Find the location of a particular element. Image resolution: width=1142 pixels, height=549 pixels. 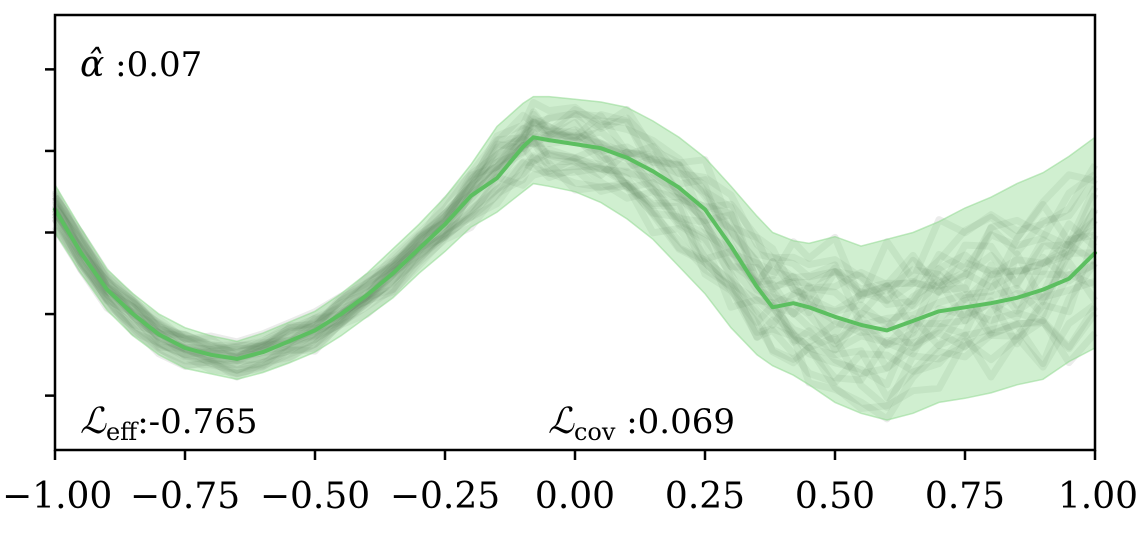

alpha-hat-value: :0.07 is located at coordinates (153, 65).